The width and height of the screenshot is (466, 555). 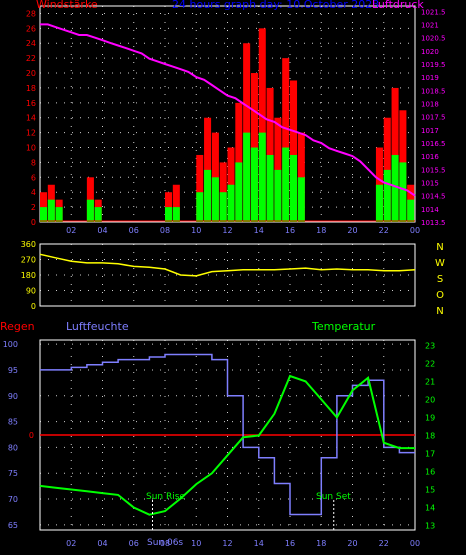 I want to click on panel2-left-tick: 360, so click(x=28, y=244).